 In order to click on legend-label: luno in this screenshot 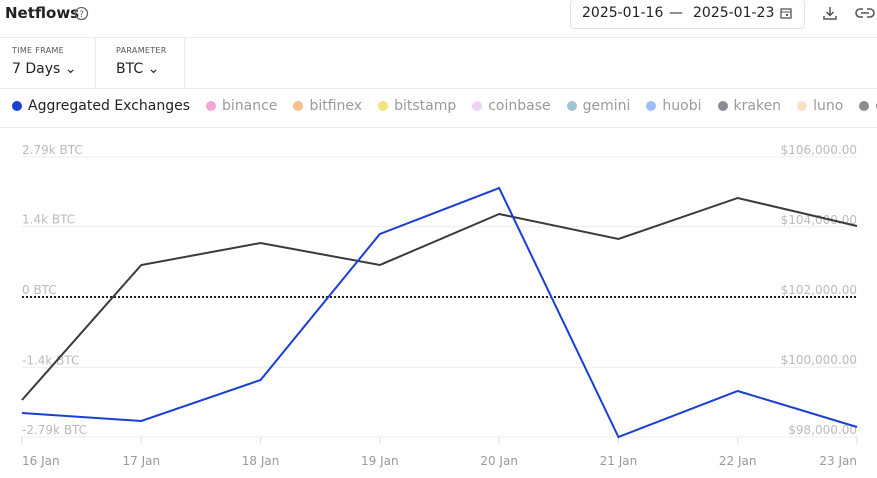, I will do `click(828, 106)`.